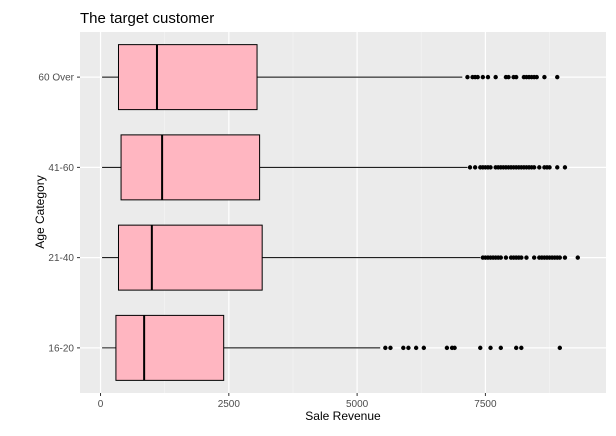  Describe the element at coordinates (61, 348) in the screenshot. I see `y-tick-label: 16-20` at that location.